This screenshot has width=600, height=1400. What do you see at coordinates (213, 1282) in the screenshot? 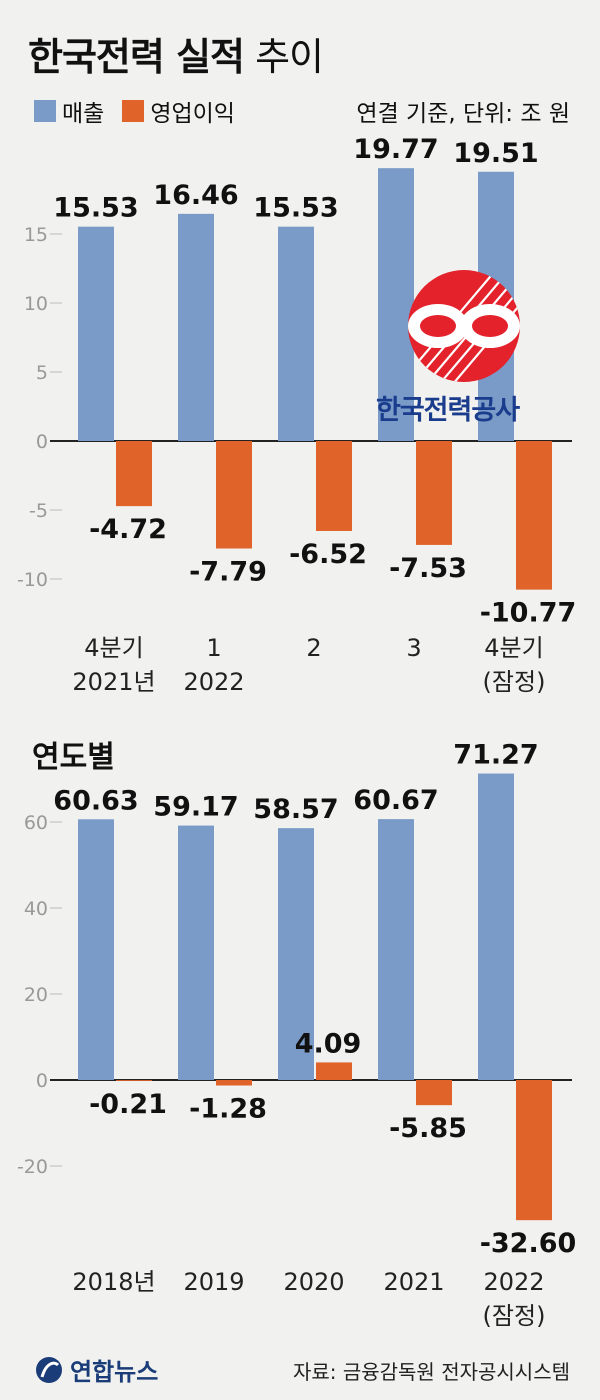
I see `x-category-label: 2019` at bounding box center [213, 1282].